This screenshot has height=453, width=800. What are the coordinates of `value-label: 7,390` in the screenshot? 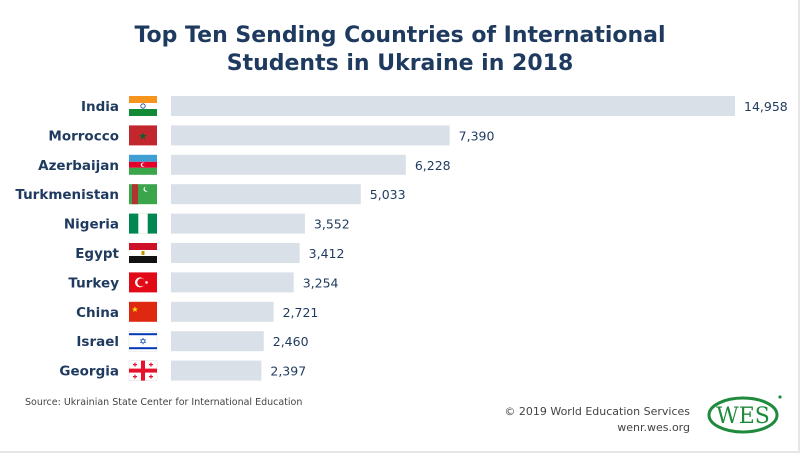 It's located at (477, 135).